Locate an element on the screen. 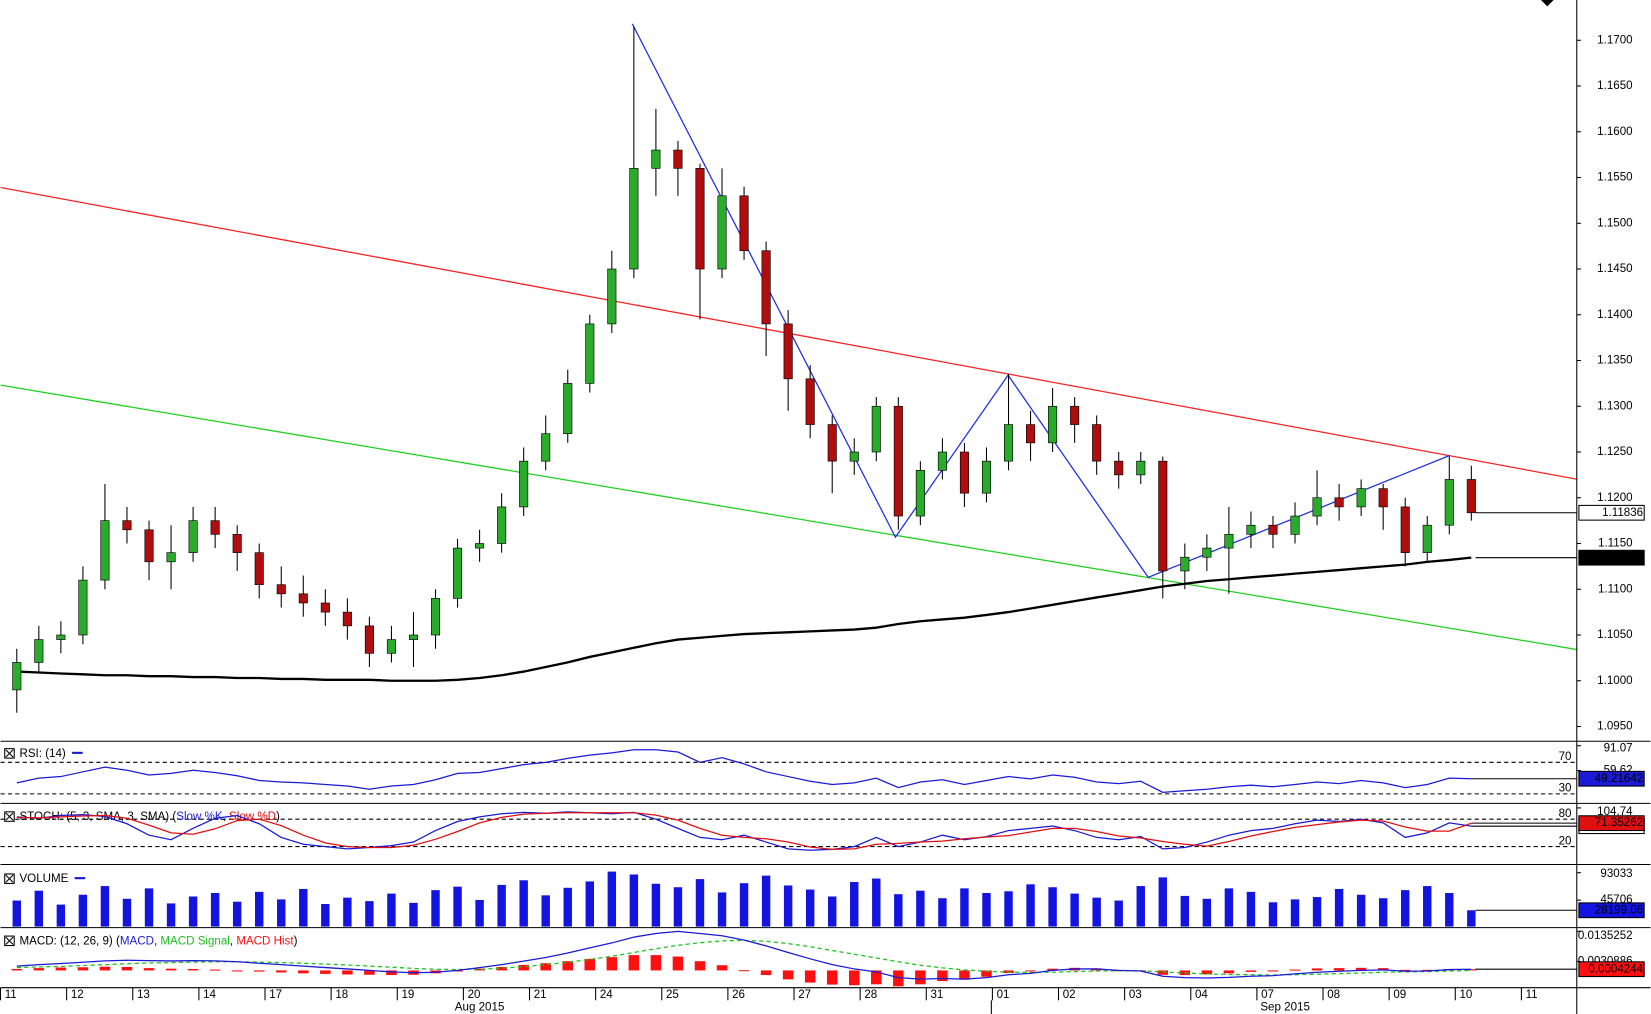 This screenshot has height=1014, width=1651. x-tick-label: 01 is located at coordinates (1003, 995).